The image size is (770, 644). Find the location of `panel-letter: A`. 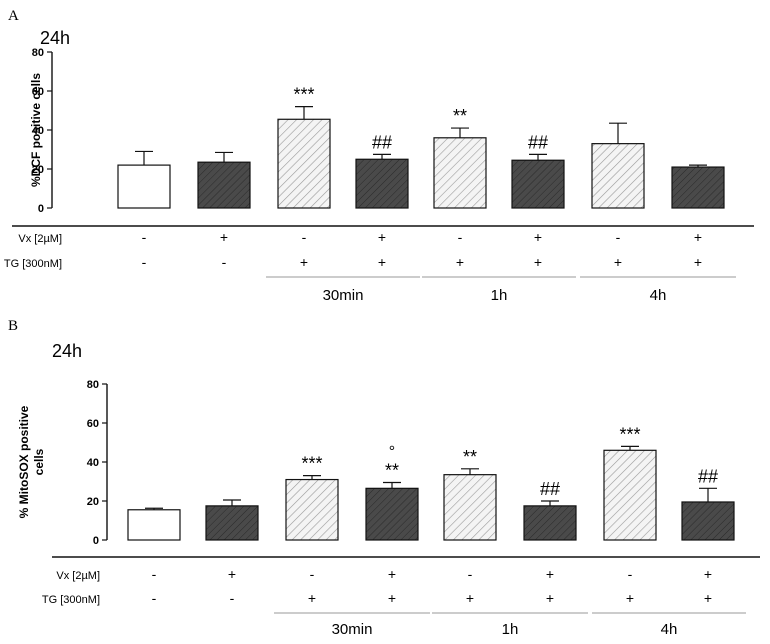

panel-letter: A is located at coordinates (13, 16).